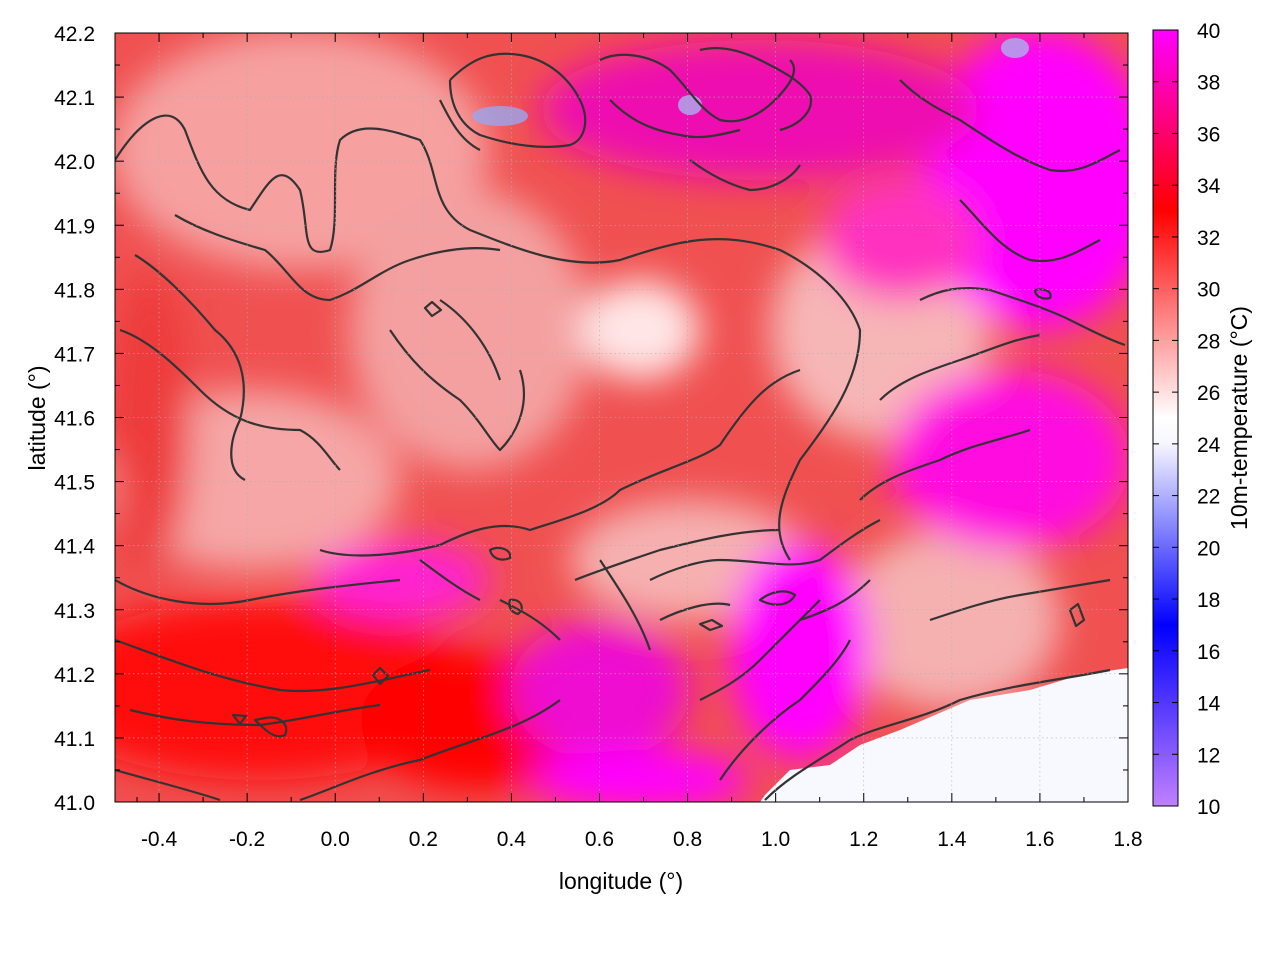 The image size is (1280, 960). Describe the element at coordinates (621, 881) in the screenshot. I see `x-axis-title: longitude (°)` at that location.